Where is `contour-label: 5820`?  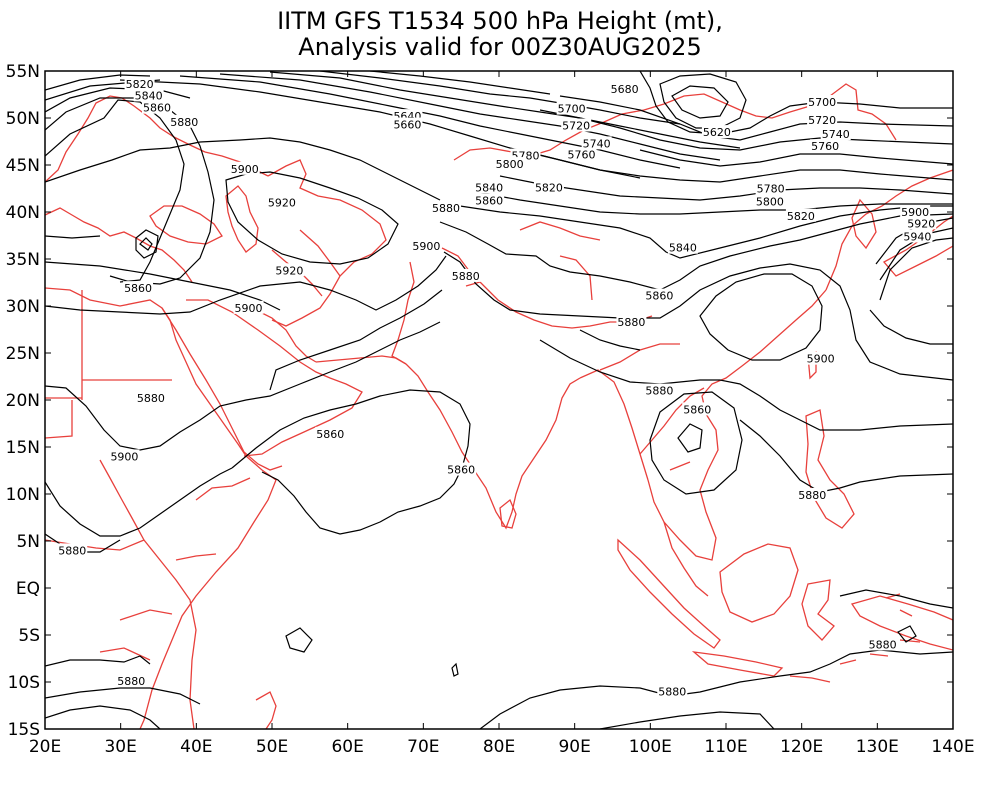 contour-label: 5820 is located at coordinates (139, 84).